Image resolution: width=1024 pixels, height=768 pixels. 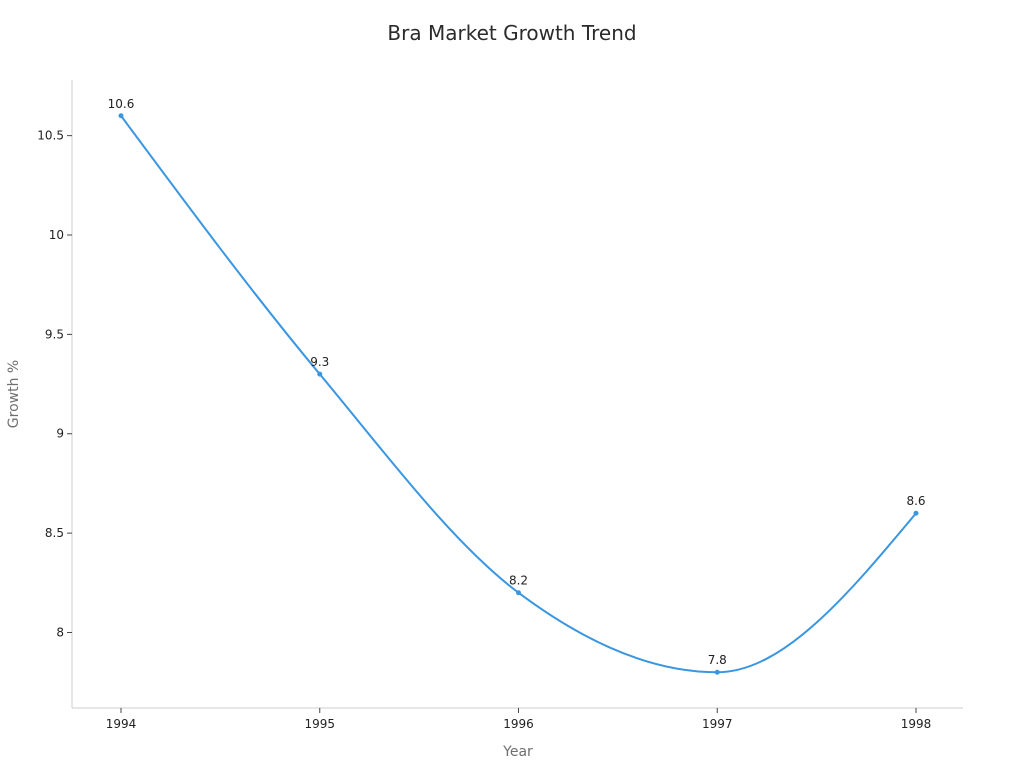 What do you see at coordinates (319, 362) in the screenshot?
I see `data-label: 9.3` at bounding box center [319, 362].